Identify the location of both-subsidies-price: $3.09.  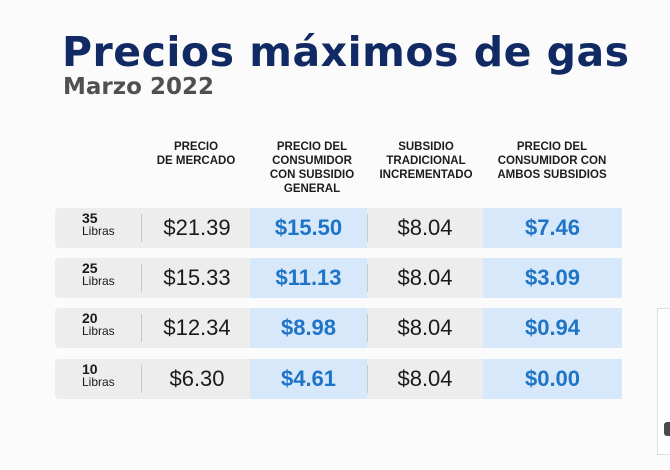
(552, 277).